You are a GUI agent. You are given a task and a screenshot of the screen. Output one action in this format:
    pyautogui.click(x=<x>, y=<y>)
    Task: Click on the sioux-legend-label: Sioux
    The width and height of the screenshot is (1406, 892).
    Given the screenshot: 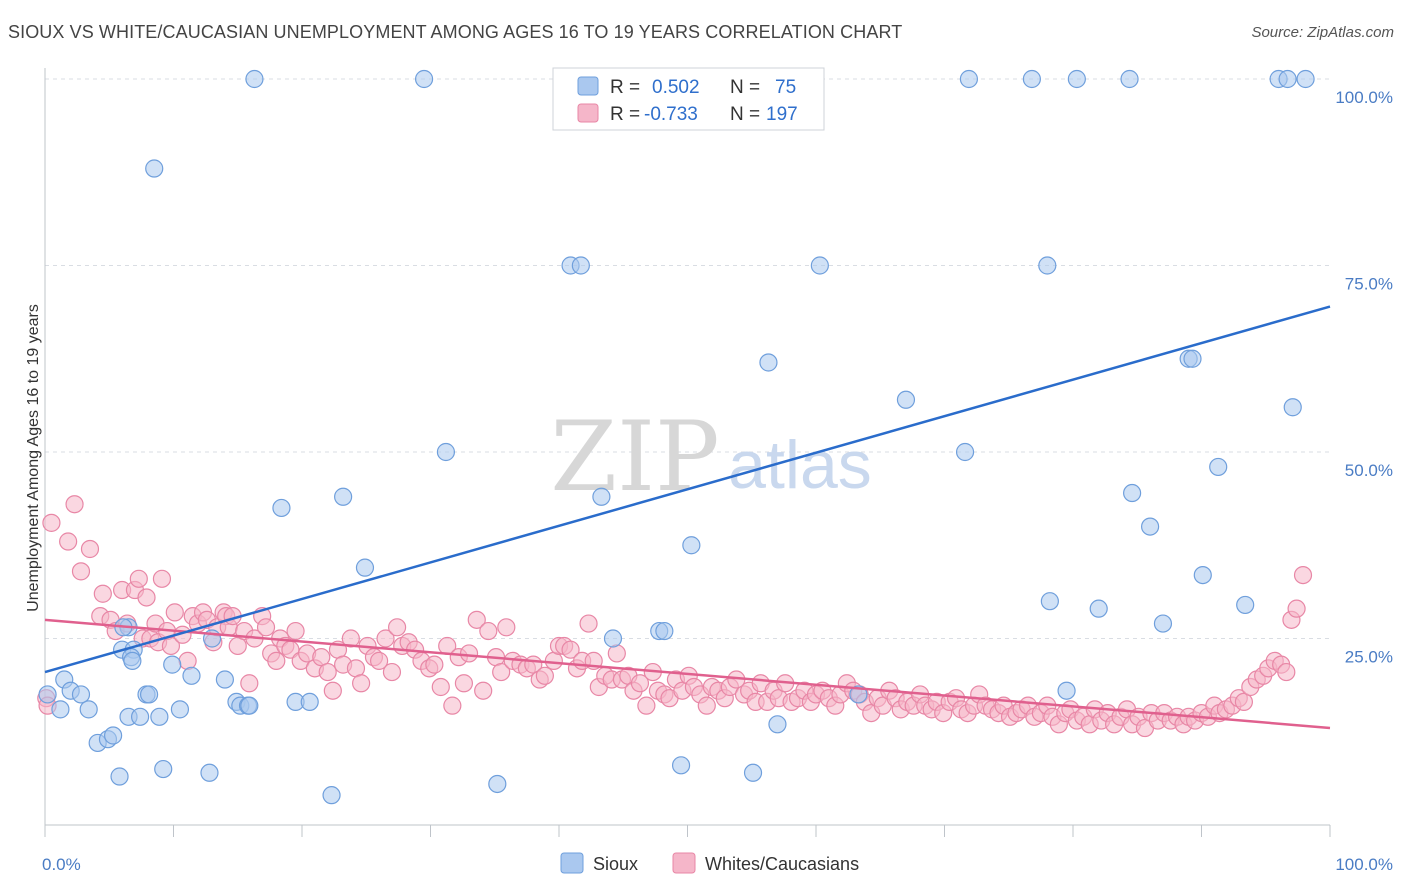 What is the action you would take?
    pyautogui.click(x=615, y=864)
    